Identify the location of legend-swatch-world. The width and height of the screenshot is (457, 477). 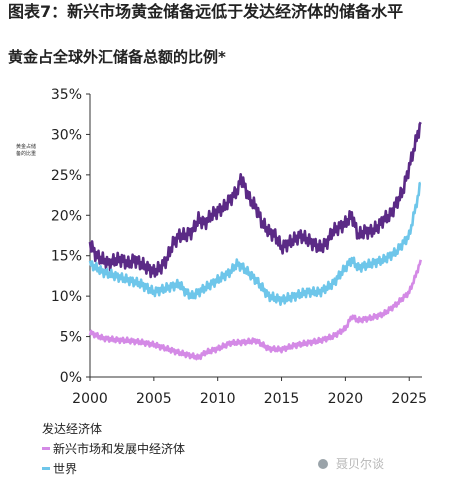
(46, 468).